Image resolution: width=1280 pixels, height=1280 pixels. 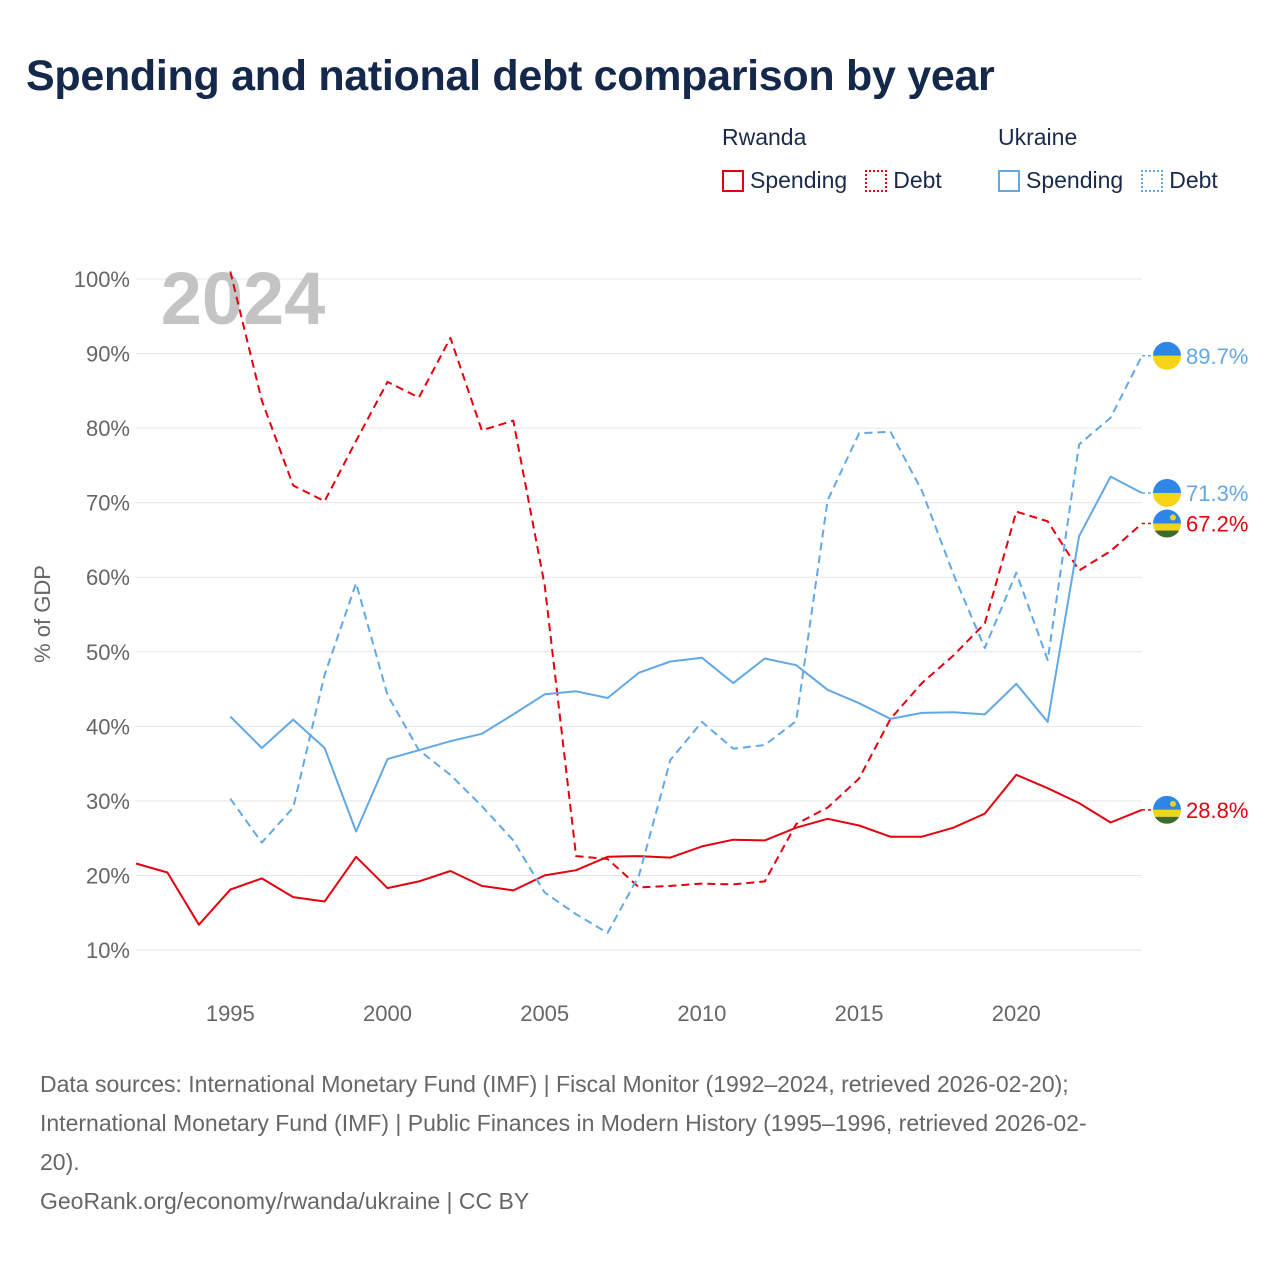 I want to click on legend-ukraine-spending-label: Spending, so click(x=1075, y=180).